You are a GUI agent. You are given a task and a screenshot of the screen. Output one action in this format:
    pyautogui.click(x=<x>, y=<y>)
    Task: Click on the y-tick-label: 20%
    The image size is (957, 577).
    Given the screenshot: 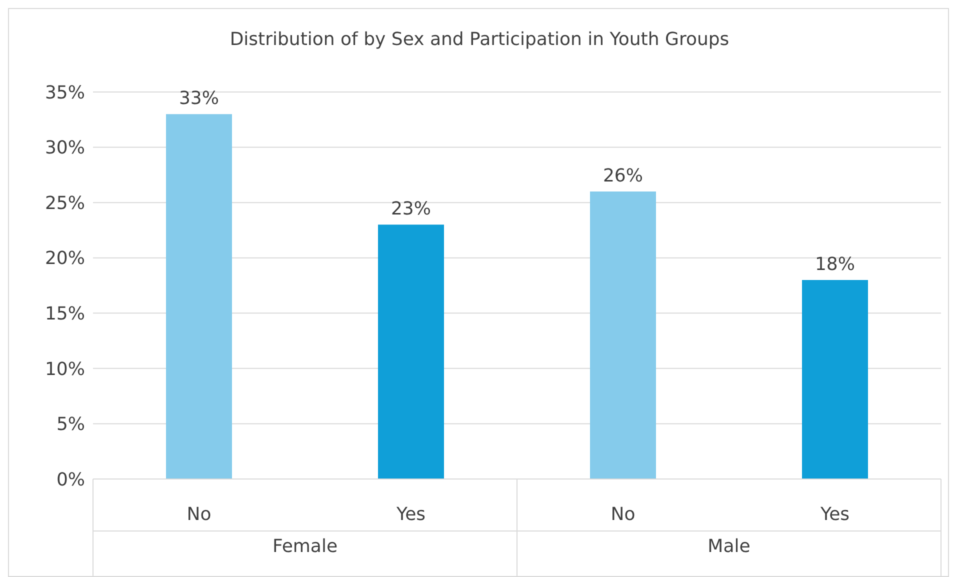 What is the action you would take?
    pyautogui.click(x=64, y=259)
    